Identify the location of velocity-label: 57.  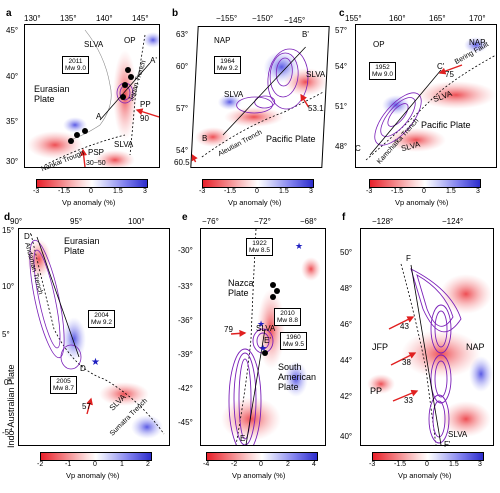
(86, 406).